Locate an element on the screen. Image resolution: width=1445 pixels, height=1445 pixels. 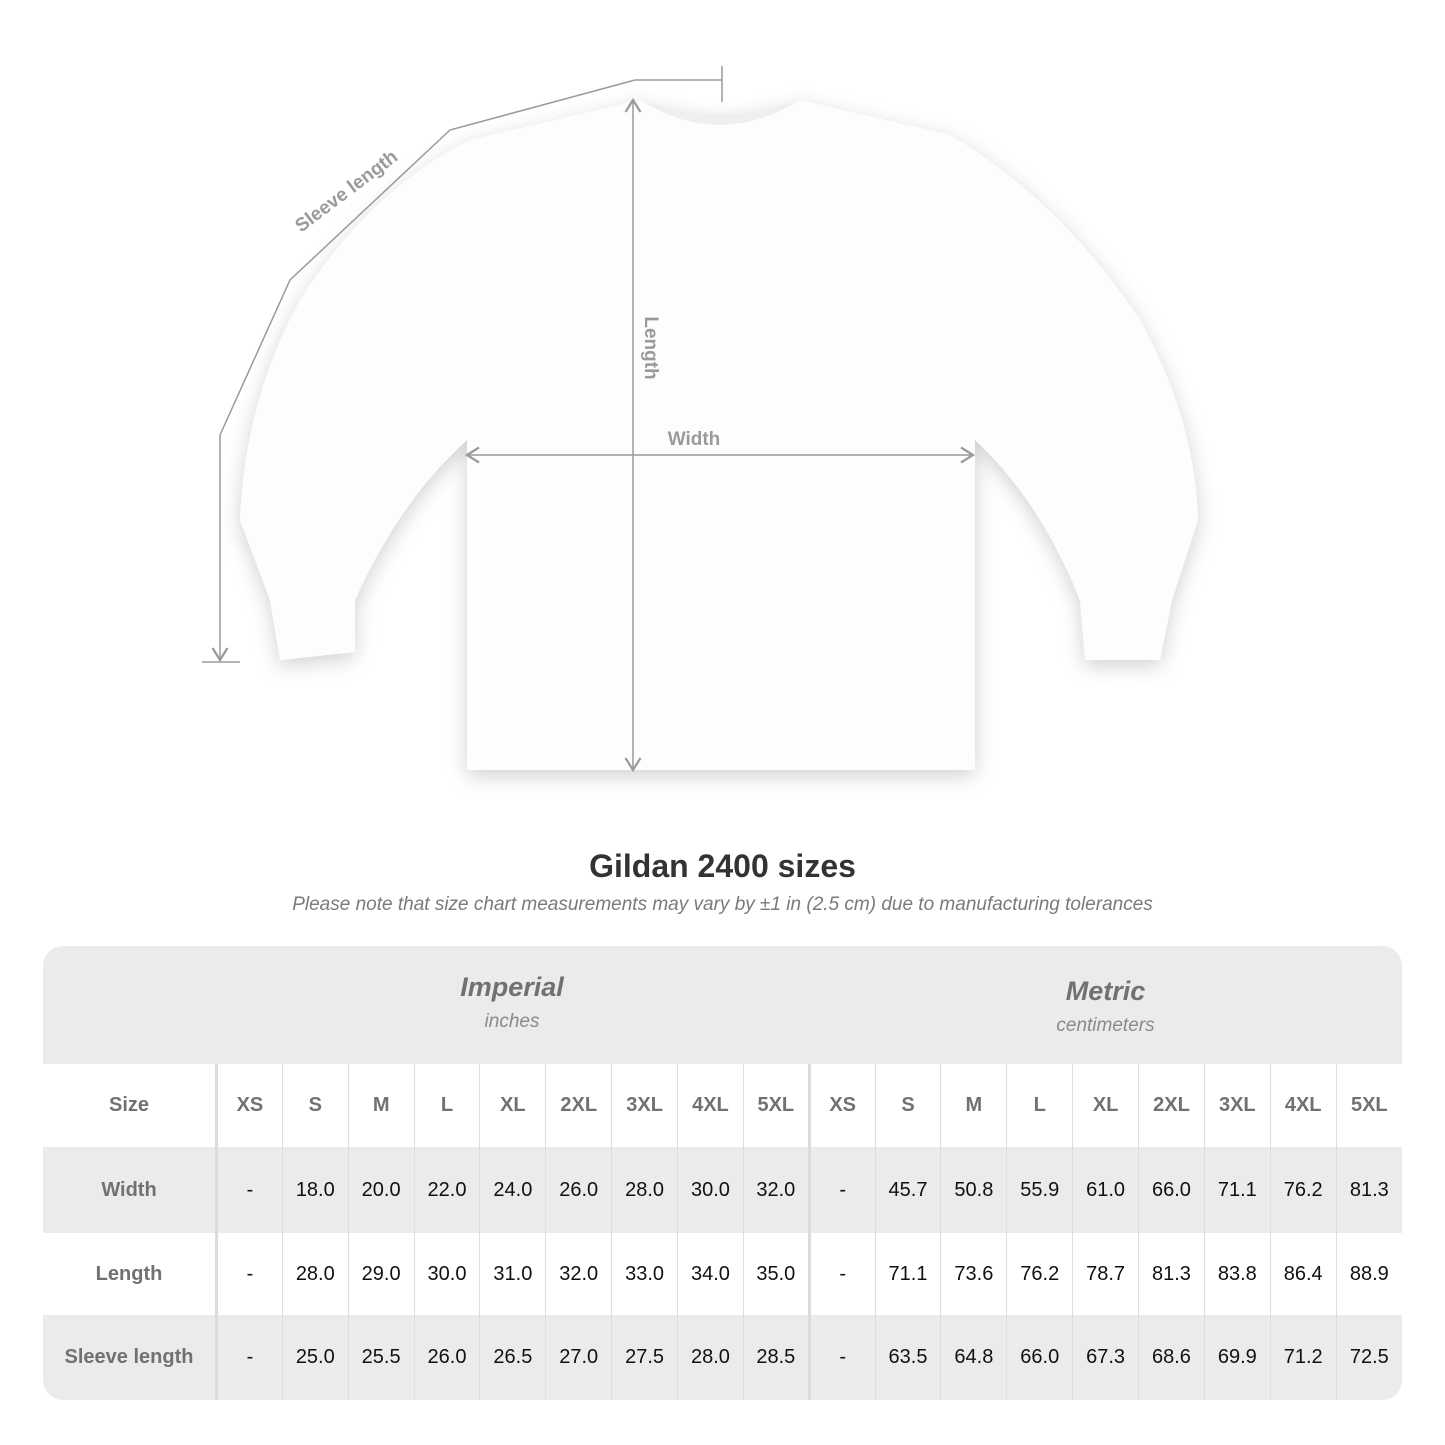
metric-title: Metric is located at coordinates (1105, 991).